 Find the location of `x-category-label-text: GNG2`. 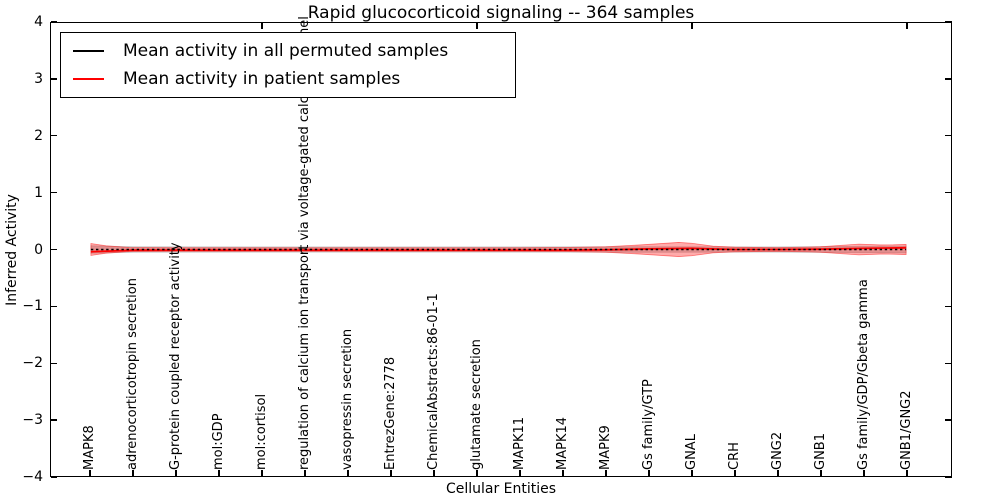

x-category-label-text: GNG2 is located at coordinates (777, 450).